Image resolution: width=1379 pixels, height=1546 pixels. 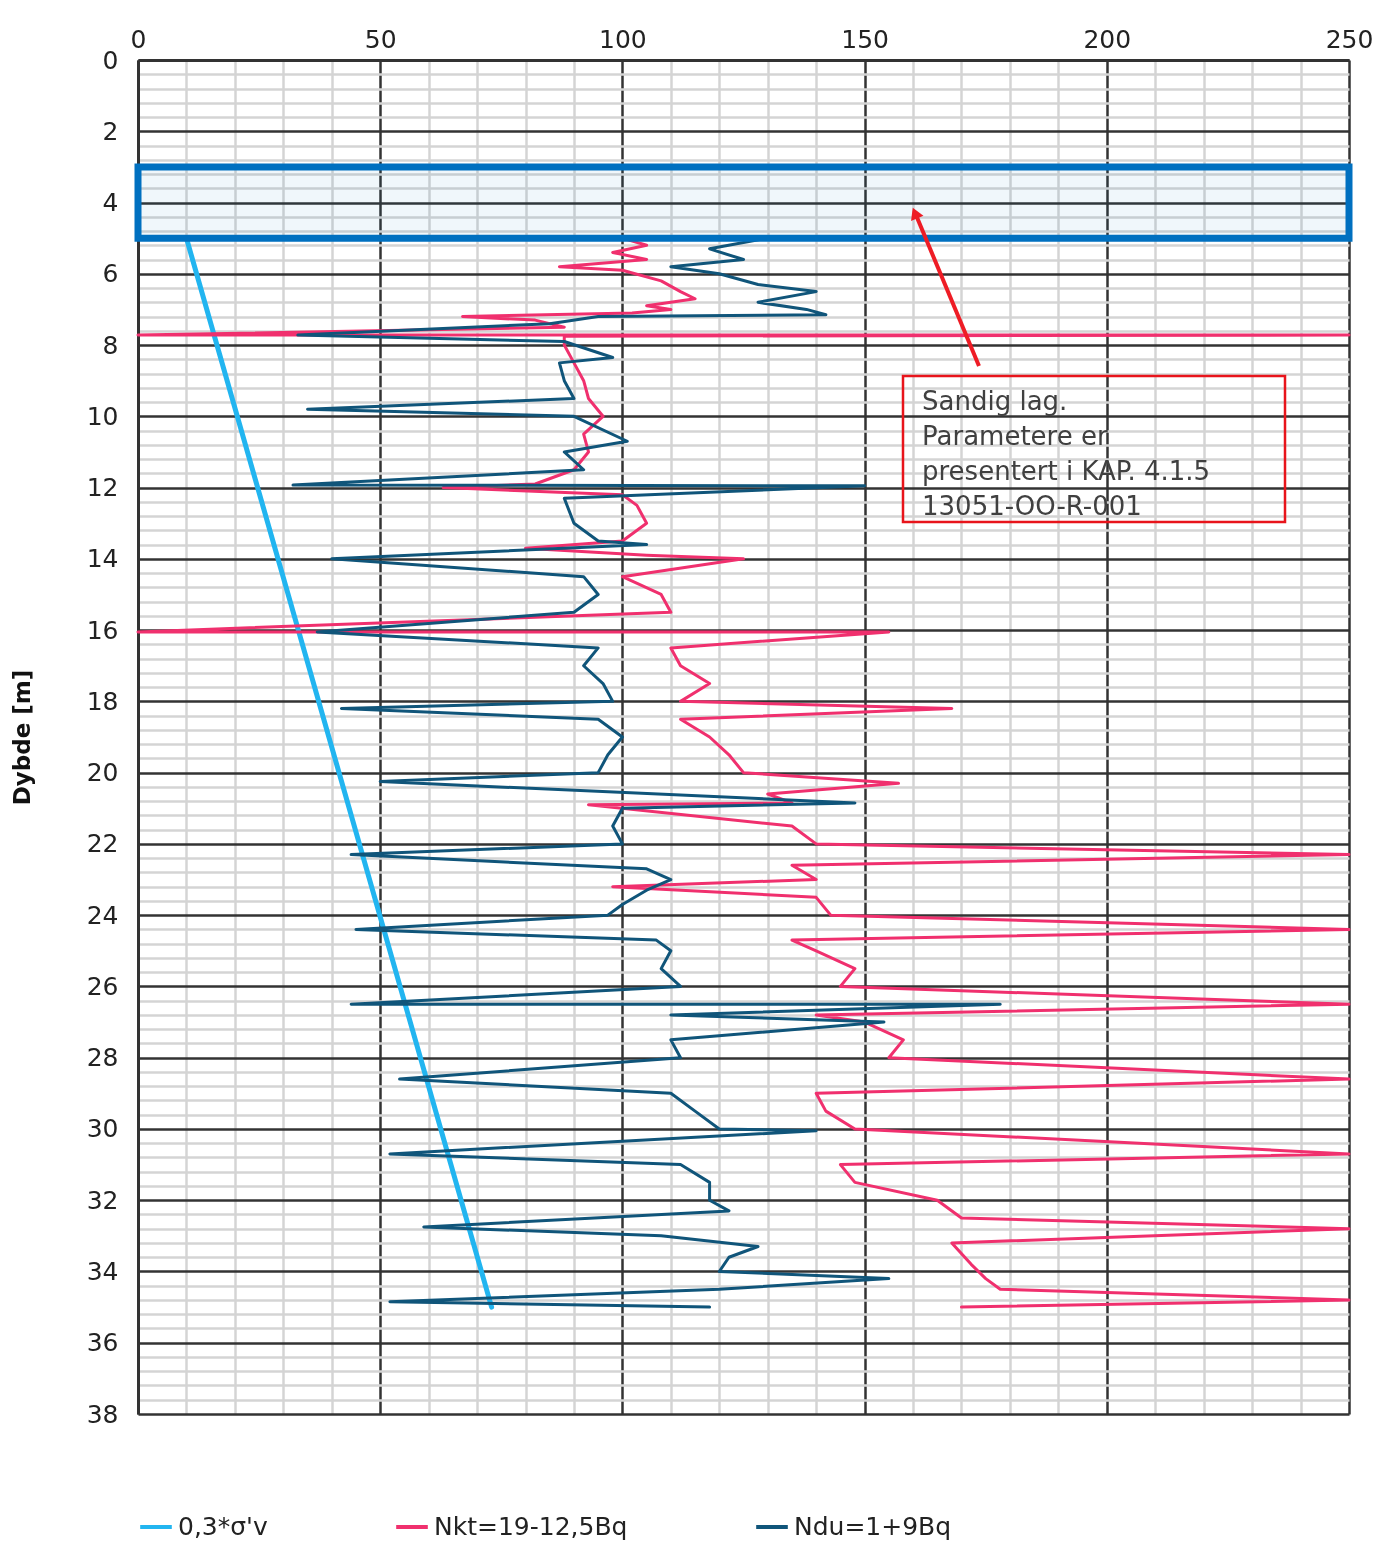 What do you see at coordinates (138, 39) in the screenshot?
I see `x-tick-label: 0` at bounding box center [138, 39].